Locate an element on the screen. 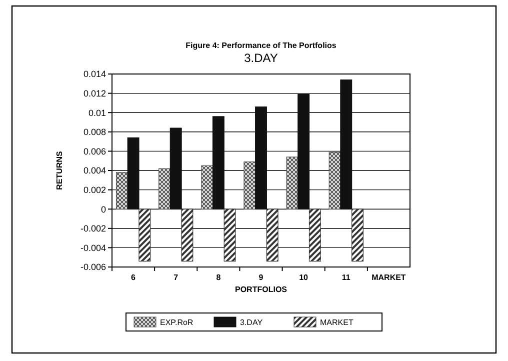 The width and height of the screenshot is (508, 361). y-tick-label: -0.004 is located at coordinates (93, 247).